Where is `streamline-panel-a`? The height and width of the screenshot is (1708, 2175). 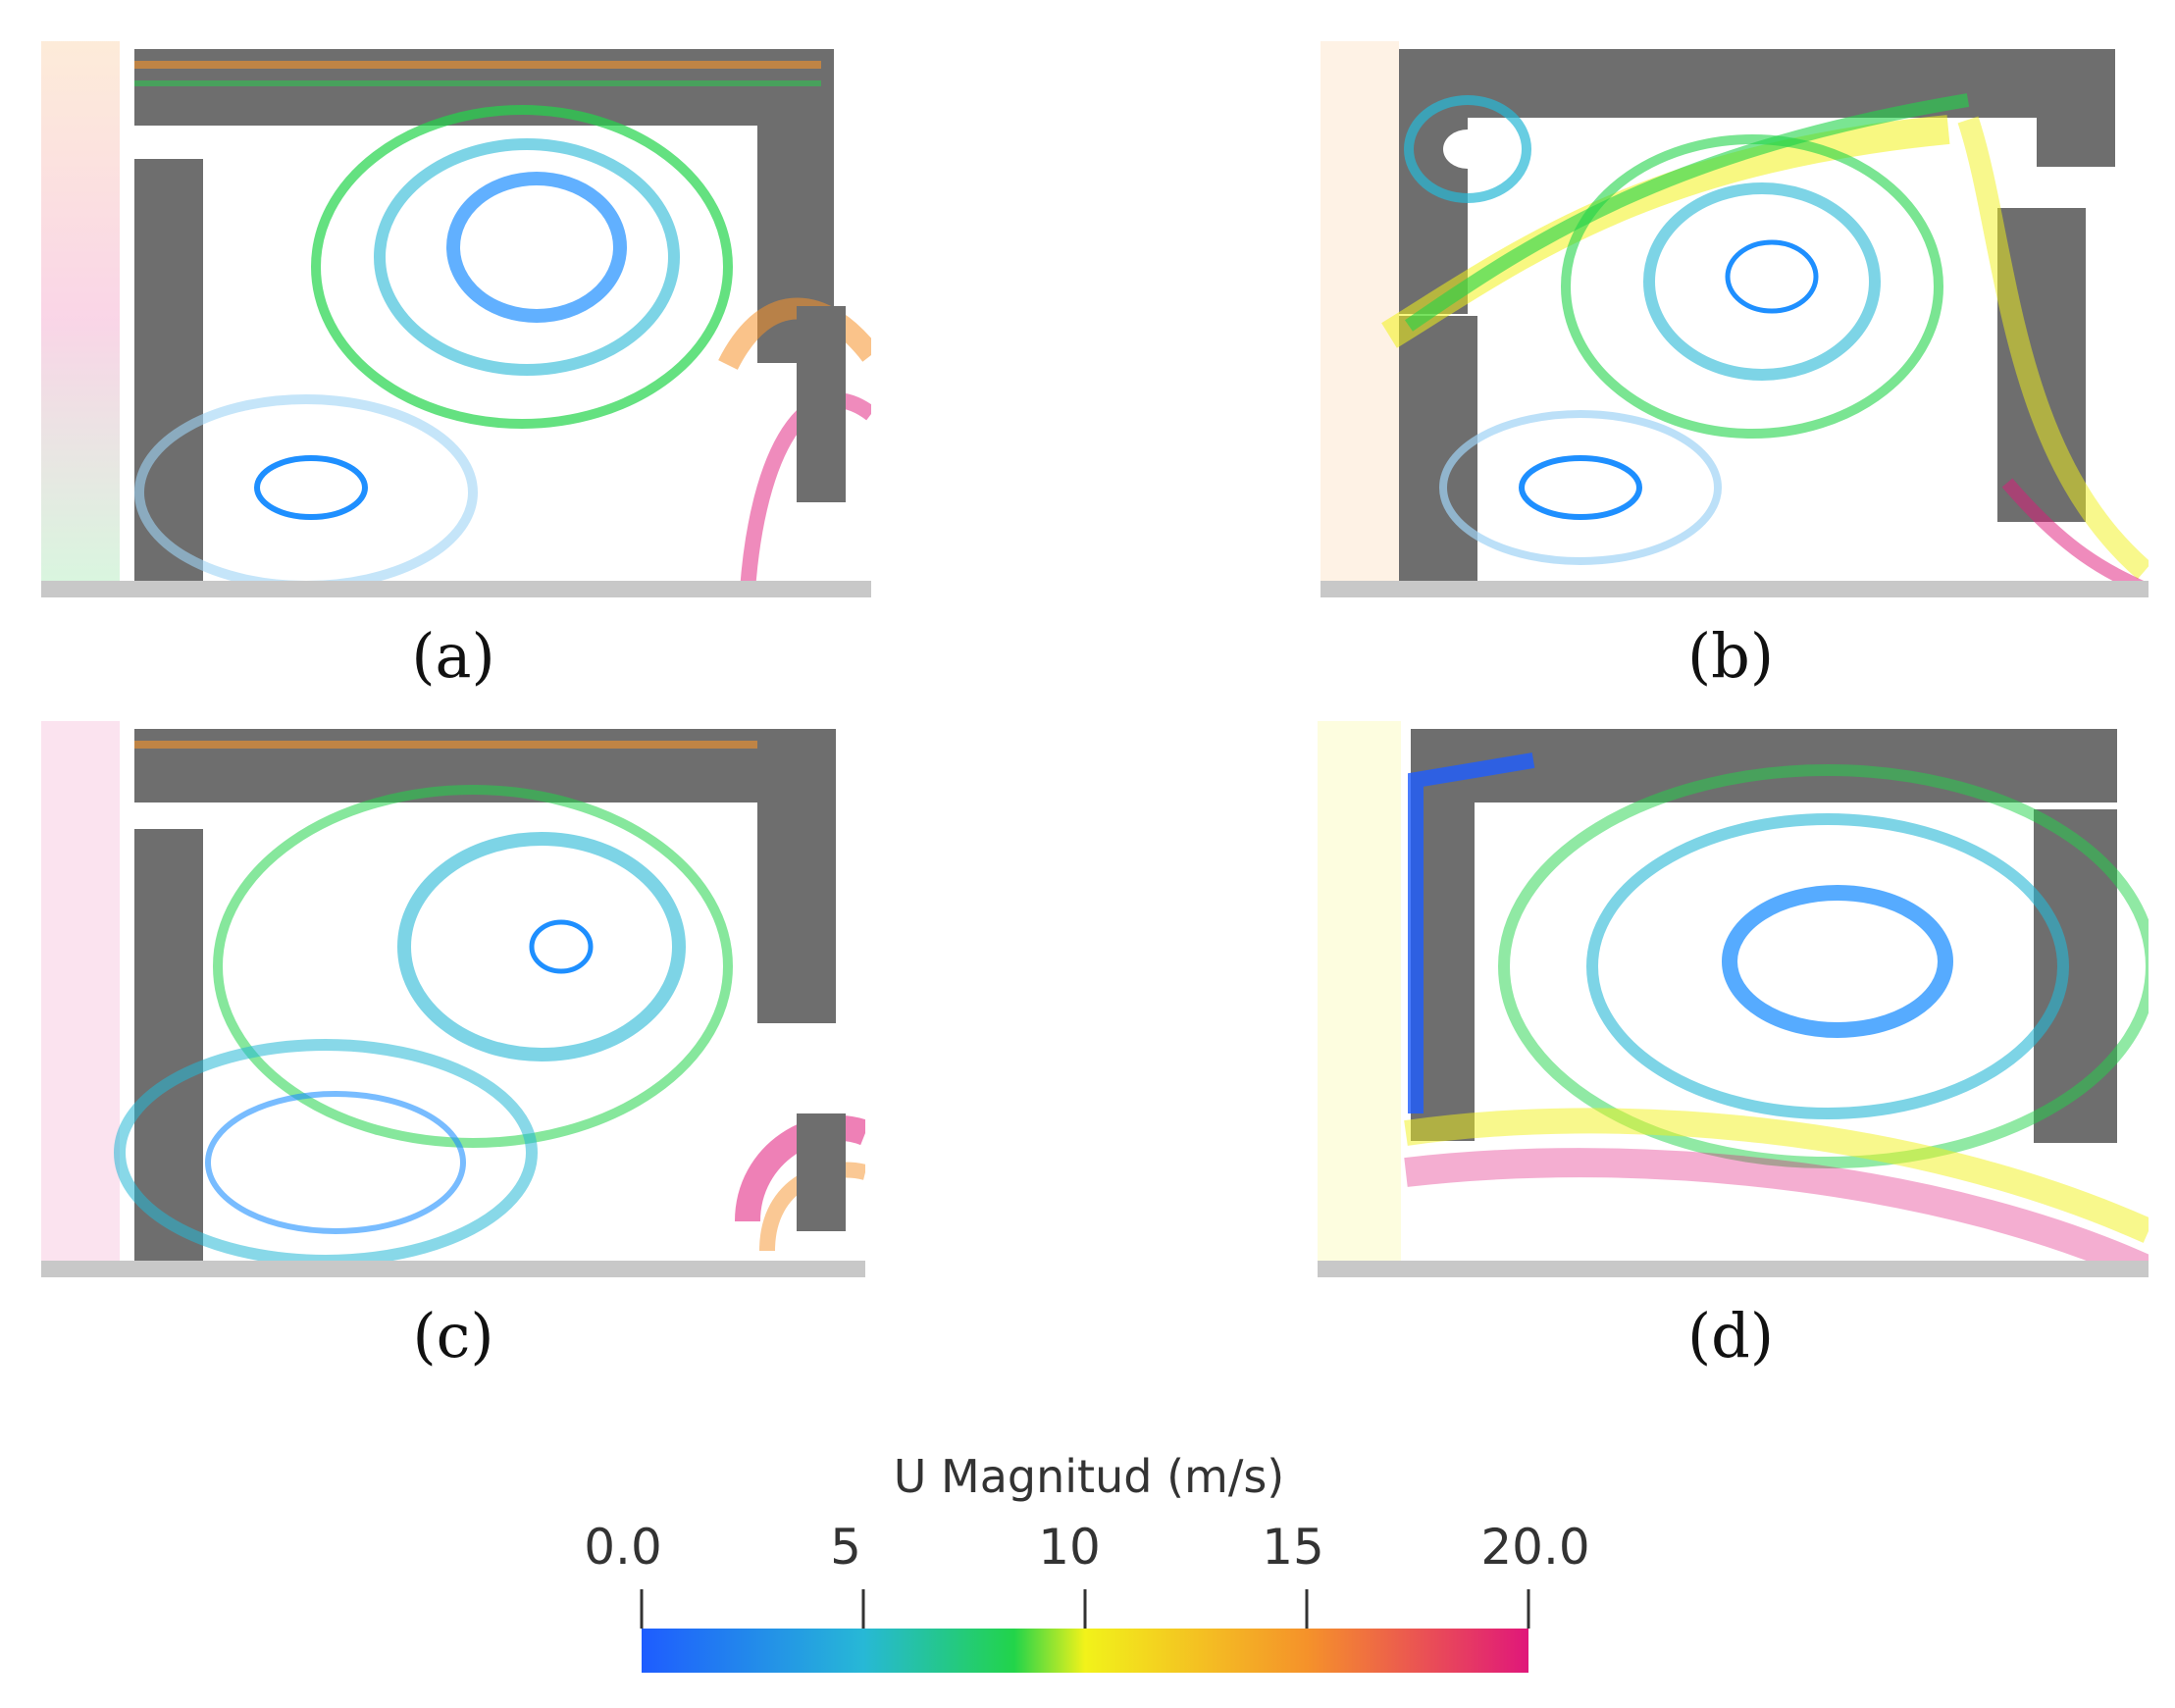
streamline-panel-a is located at coordinates (456, 319).